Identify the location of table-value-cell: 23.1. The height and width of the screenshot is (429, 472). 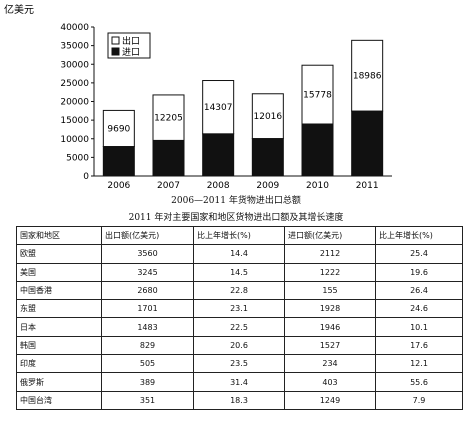
(239, 309).